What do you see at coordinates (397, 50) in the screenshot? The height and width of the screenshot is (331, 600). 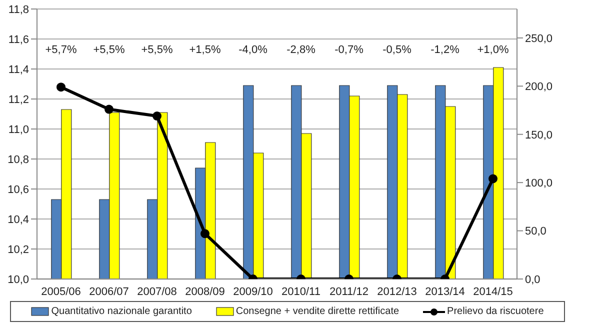 I see `annotation: -0,5%` at bounding box center [397, 50].